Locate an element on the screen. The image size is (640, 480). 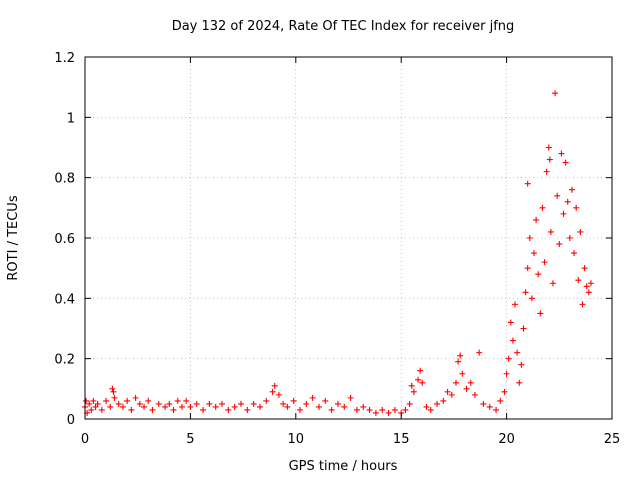
x-tick-label: 0 is located at coordinates (85, 439).